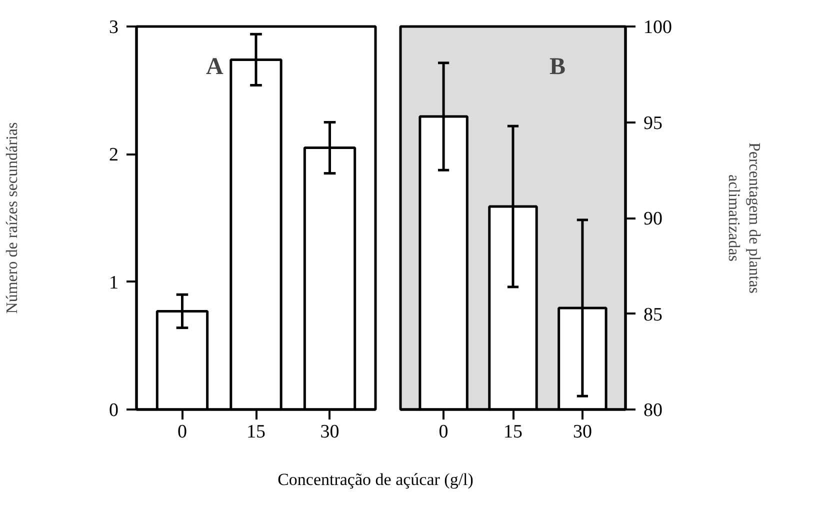 Image resolution: width=819 pixels, height=506 pixels. I want to click on y2-tick-label: 80, so click(653, 410).